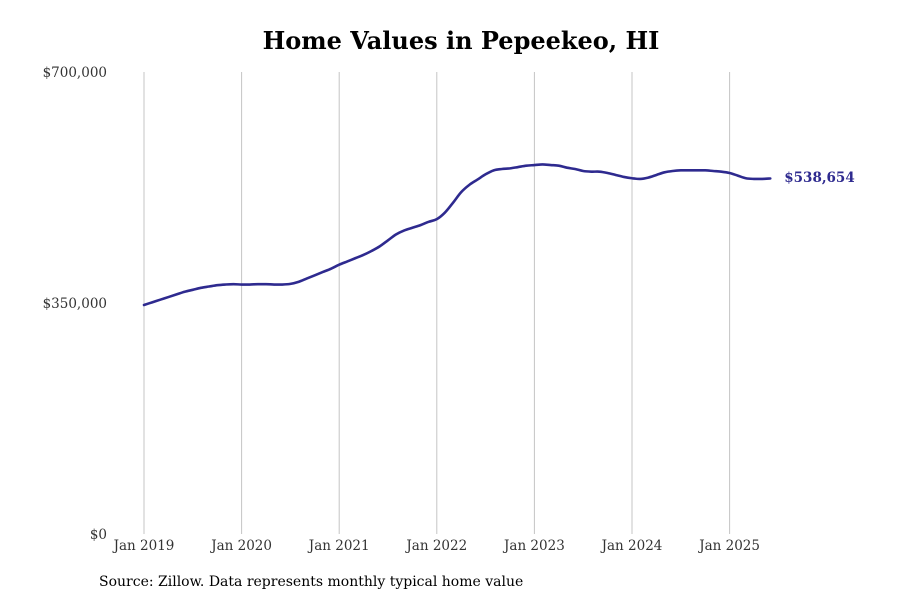 The image size is (900, 600). What do you see at coordinates (98, 535) in the screenshot?
I see `y-tick-label-0: $0` at bounding box center [98, 535].